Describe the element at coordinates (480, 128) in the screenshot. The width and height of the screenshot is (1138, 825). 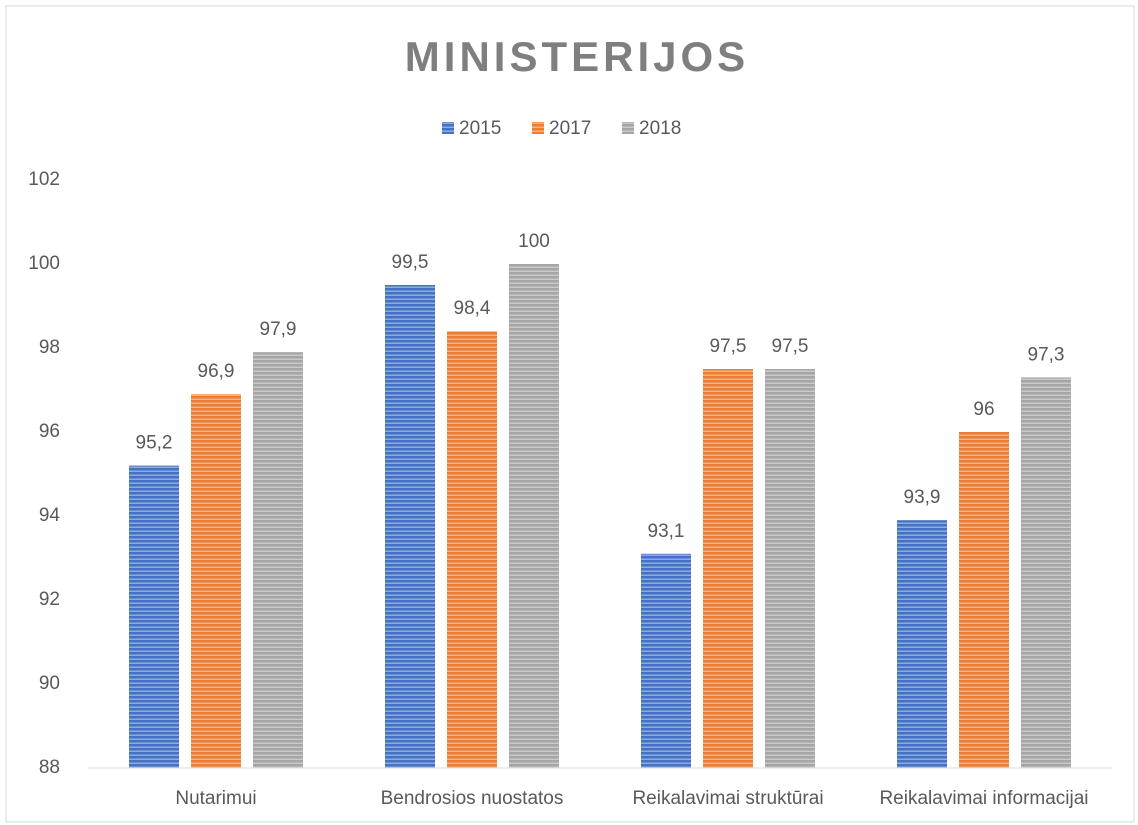
I see `legend-label: 2015` at that location.